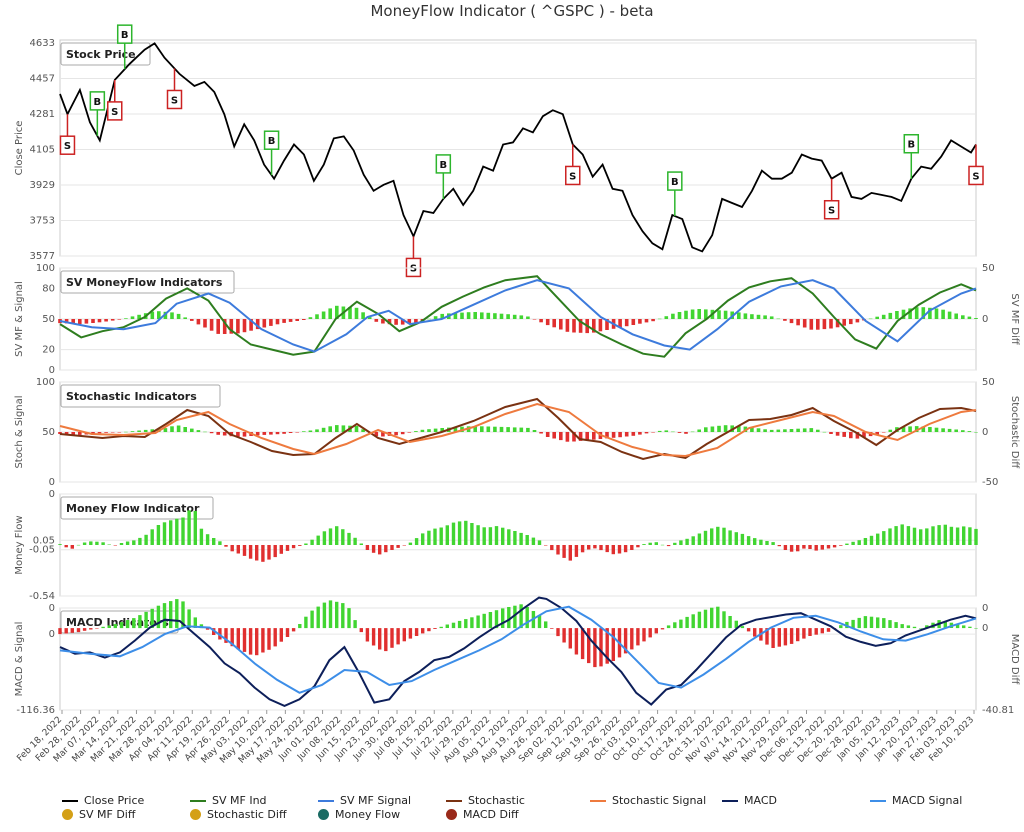 The image size is (1024, 832). I want to click on y-right-tick-label: 0, so click(985, 608).